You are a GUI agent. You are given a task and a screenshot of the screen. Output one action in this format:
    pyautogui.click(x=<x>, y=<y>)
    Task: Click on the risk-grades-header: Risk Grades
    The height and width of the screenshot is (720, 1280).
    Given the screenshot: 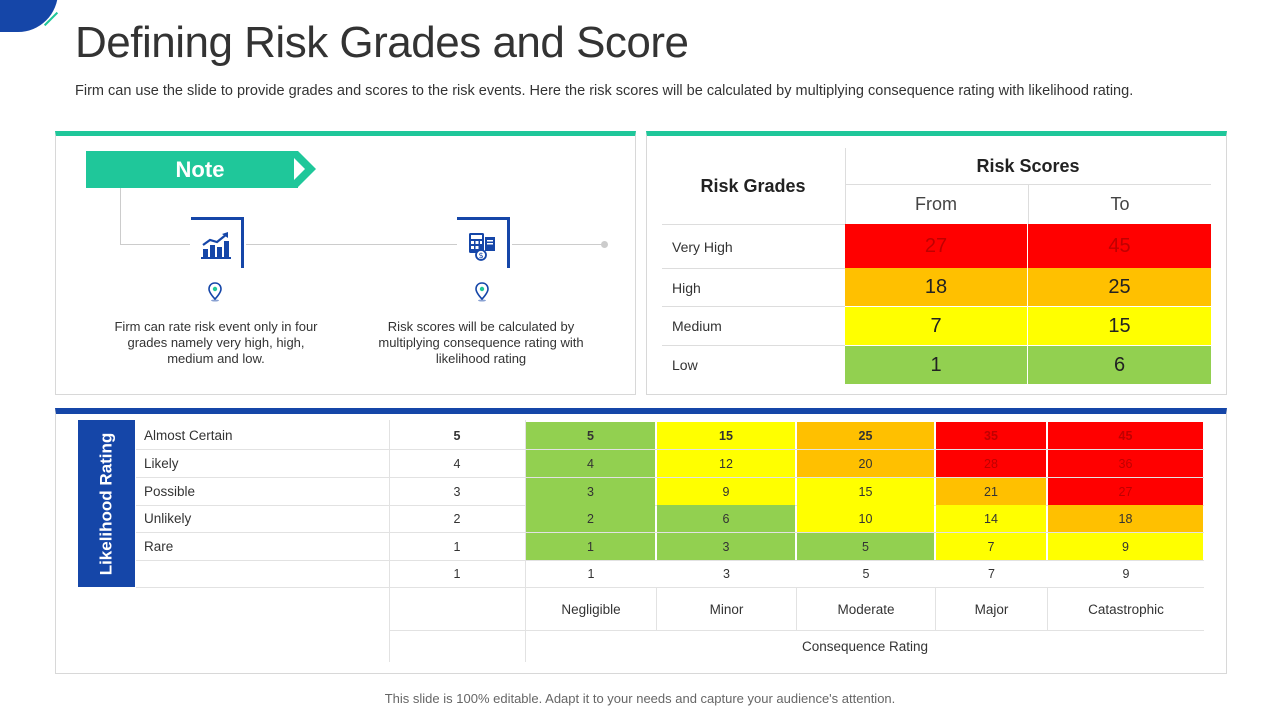 What is the action you would take?
    pyautogui.click(x=753, y=185)
    